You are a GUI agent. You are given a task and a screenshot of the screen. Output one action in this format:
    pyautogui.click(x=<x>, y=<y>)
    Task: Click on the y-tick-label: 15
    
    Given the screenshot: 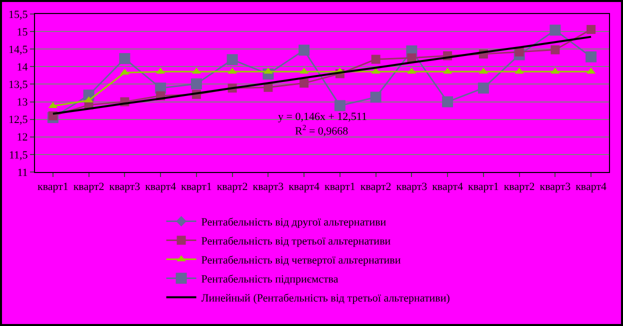 What is the action you would take?
    pyautogui.click(x=22, y=32)
    